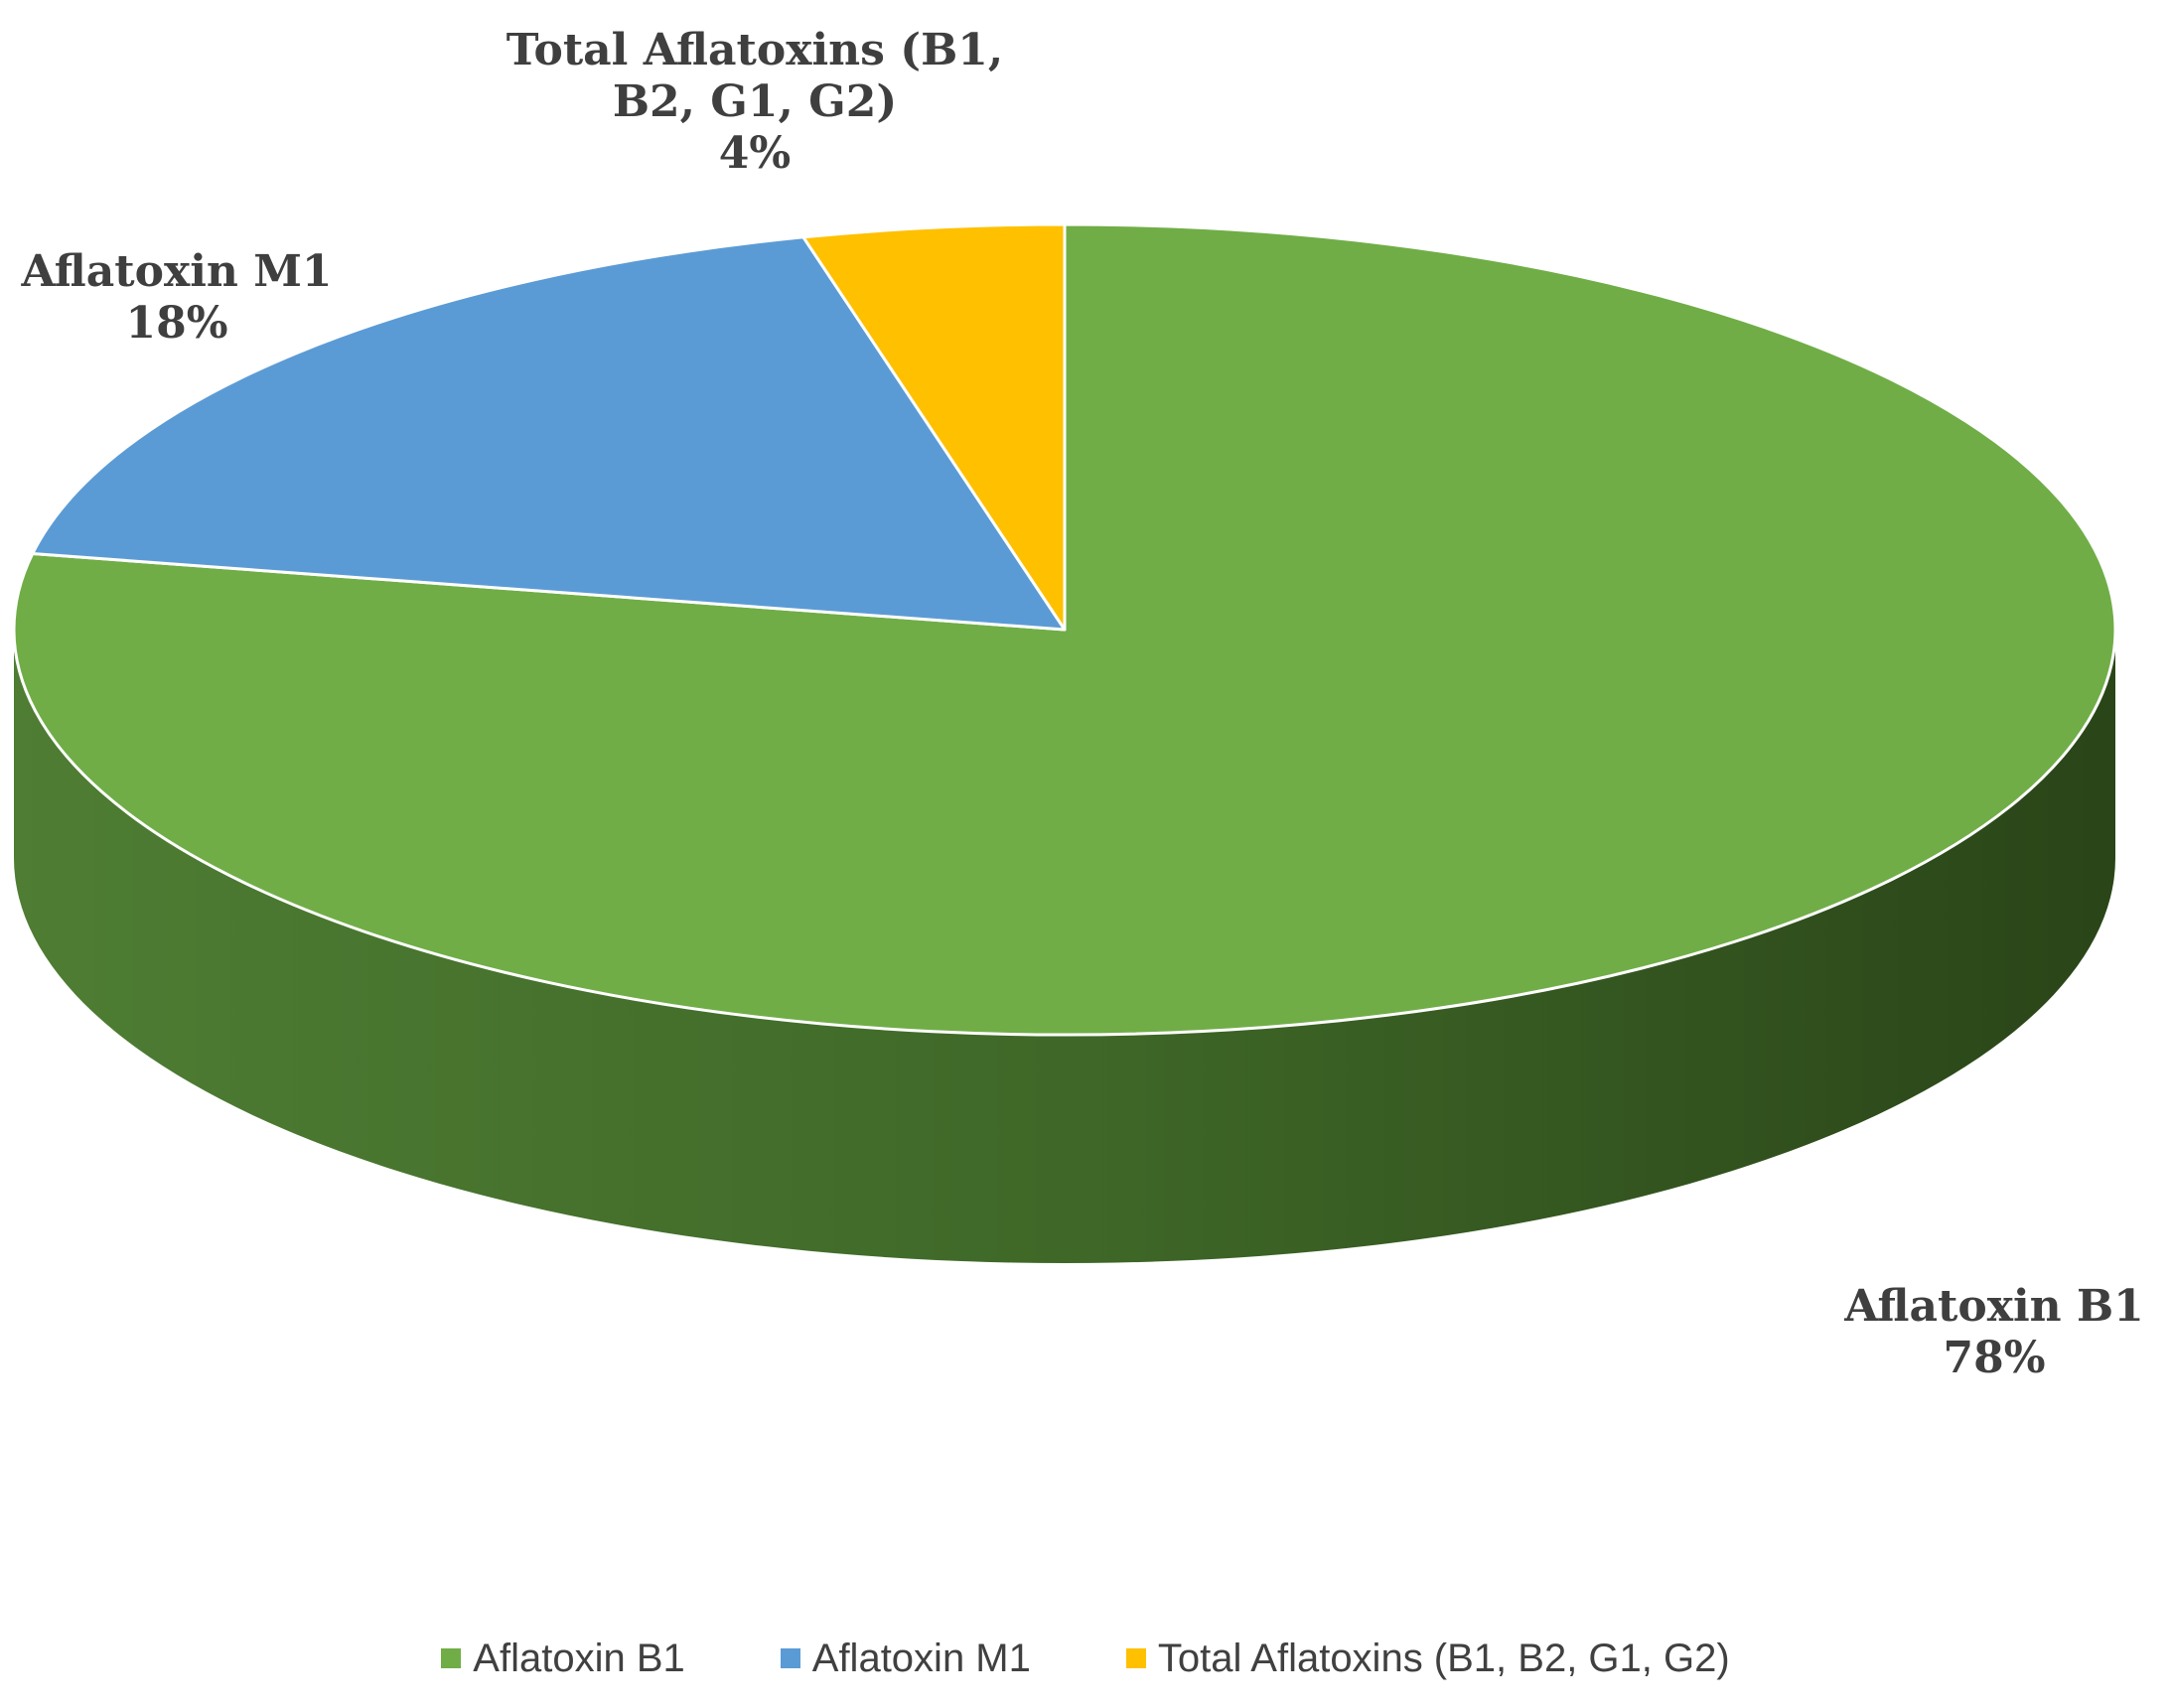  What do you see at coordinates (921, 1658) in the screenshot?
I see `legend-label: Aflatoxin M1` at bounding box center [921, 1658].